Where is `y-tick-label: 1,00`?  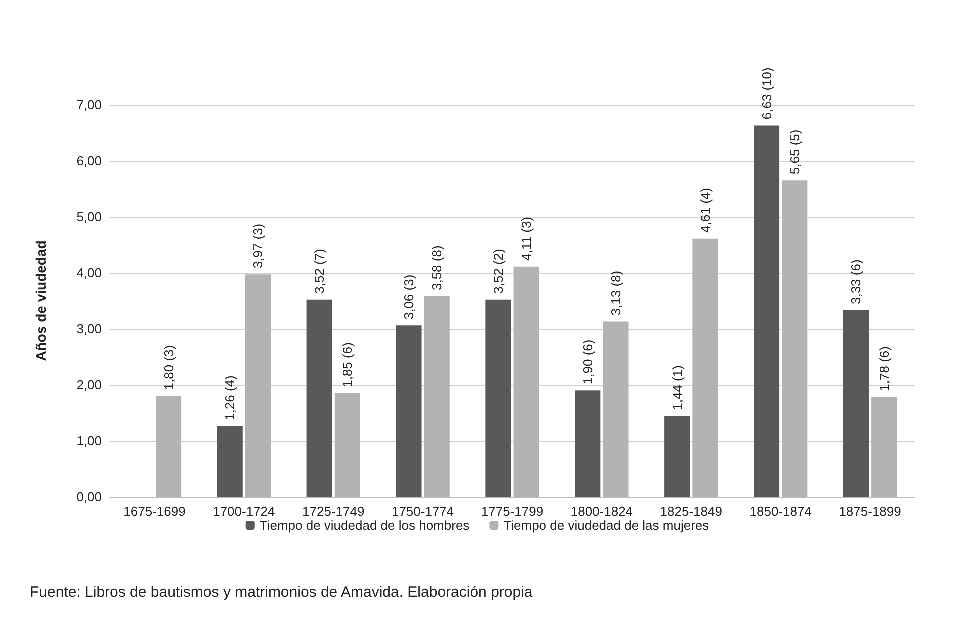
y-tick-label: 1,00 is located at coordinates (89, 441).